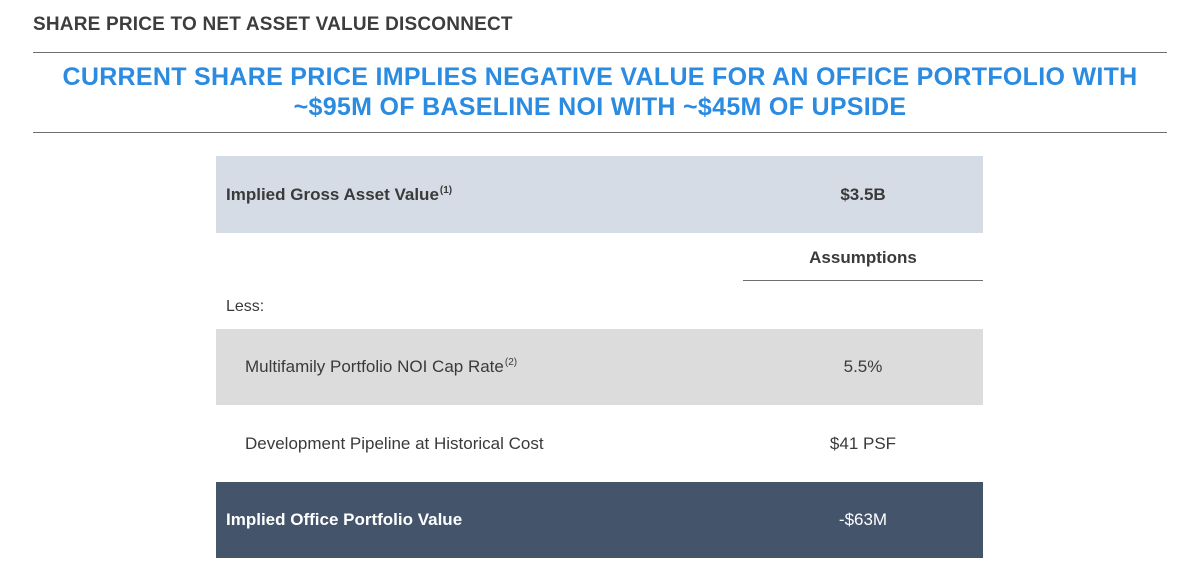  What do you see at coordinates (599, 520) in the screenshot?
I see `row-office-portfolio-value: Implied Office Portfolio Value -$63M` at bounding box center [599, 520].